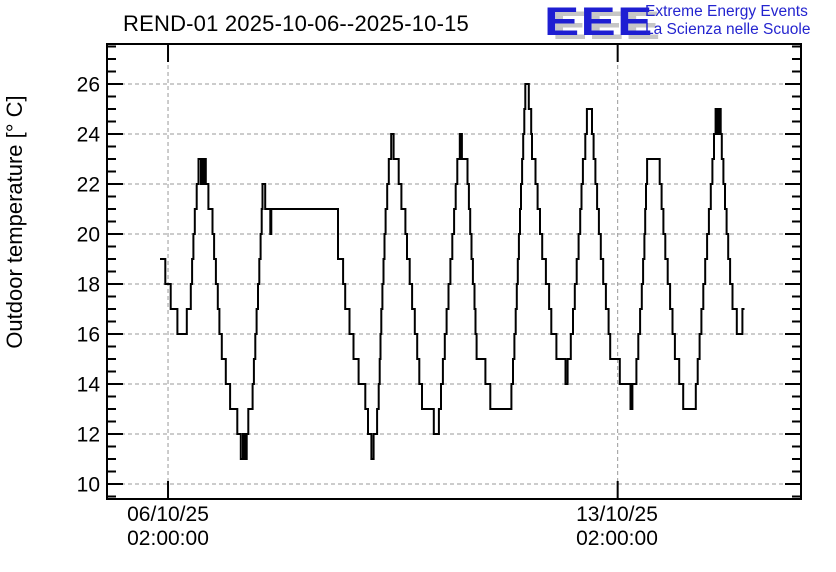 This screenshot has width=836, height=572. What do you see at coordinates (728, 29) in the screenshot?
I see `eee-logo-line2: La Scienza nelle Scuole` at bounding box center [728, 29].